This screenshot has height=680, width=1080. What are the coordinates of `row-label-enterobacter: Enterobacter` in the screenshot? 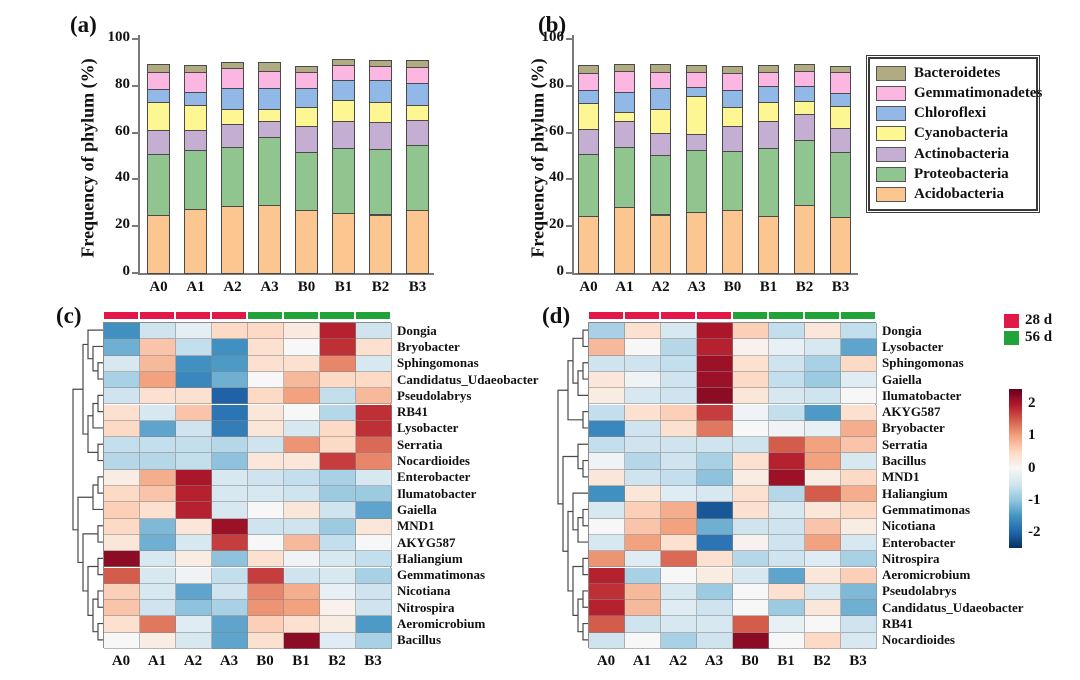 It's located at (434, 477).